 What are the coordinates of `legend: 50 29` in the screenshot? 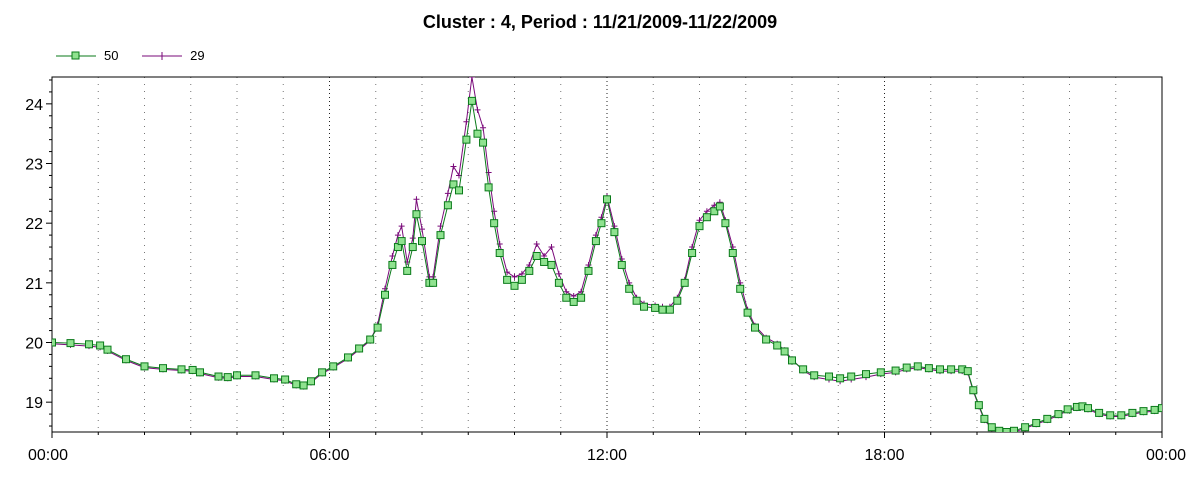 It's located at (140, 58).